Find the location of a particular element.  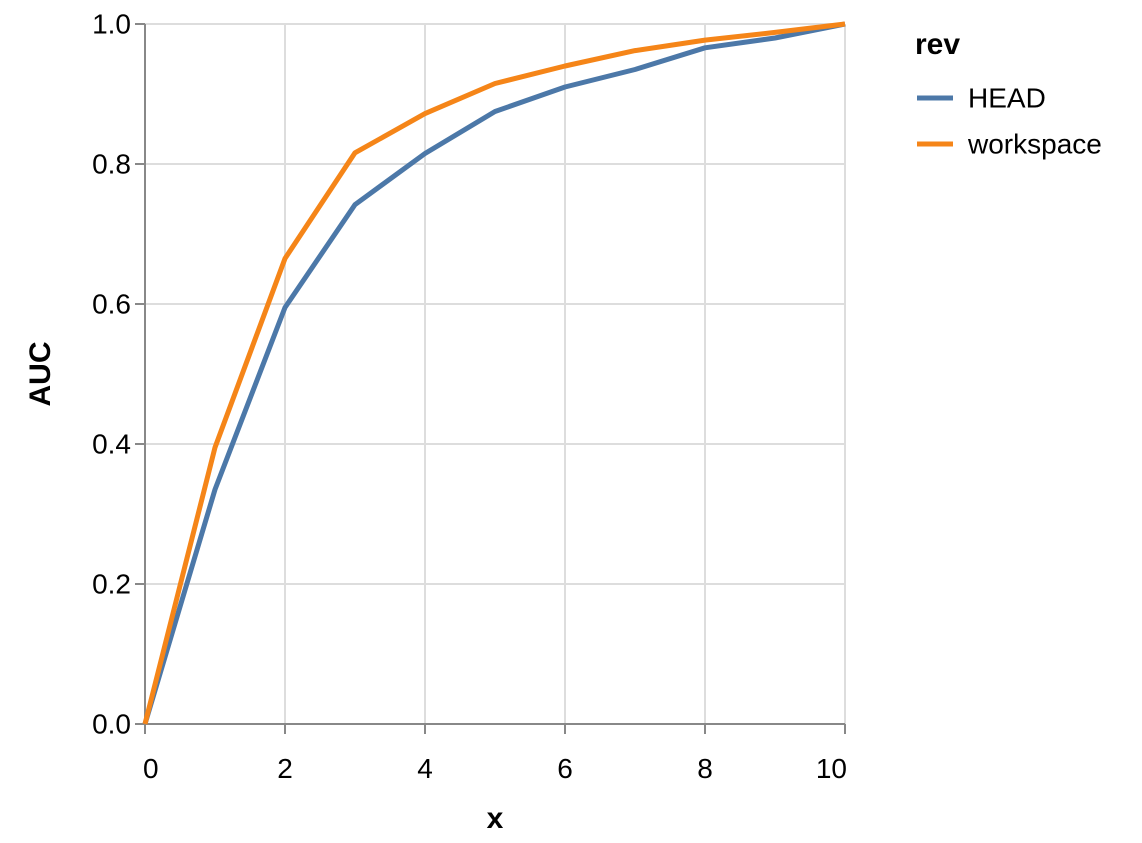

legend-items: HEAD workspace is located at coordinates (1009, 121).